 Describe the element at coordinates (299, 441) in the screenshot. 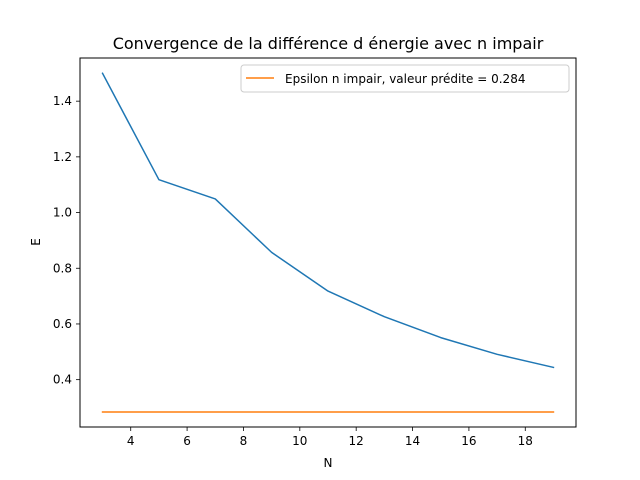

I see `x-tick-label: 10` at that location.